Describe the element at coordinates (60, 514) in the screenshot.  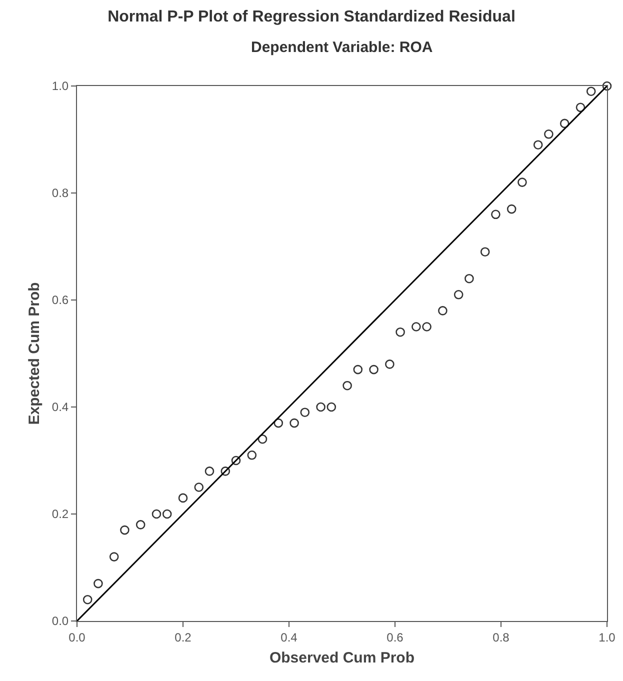
I see `y-tick-label: 0.2` at that location.